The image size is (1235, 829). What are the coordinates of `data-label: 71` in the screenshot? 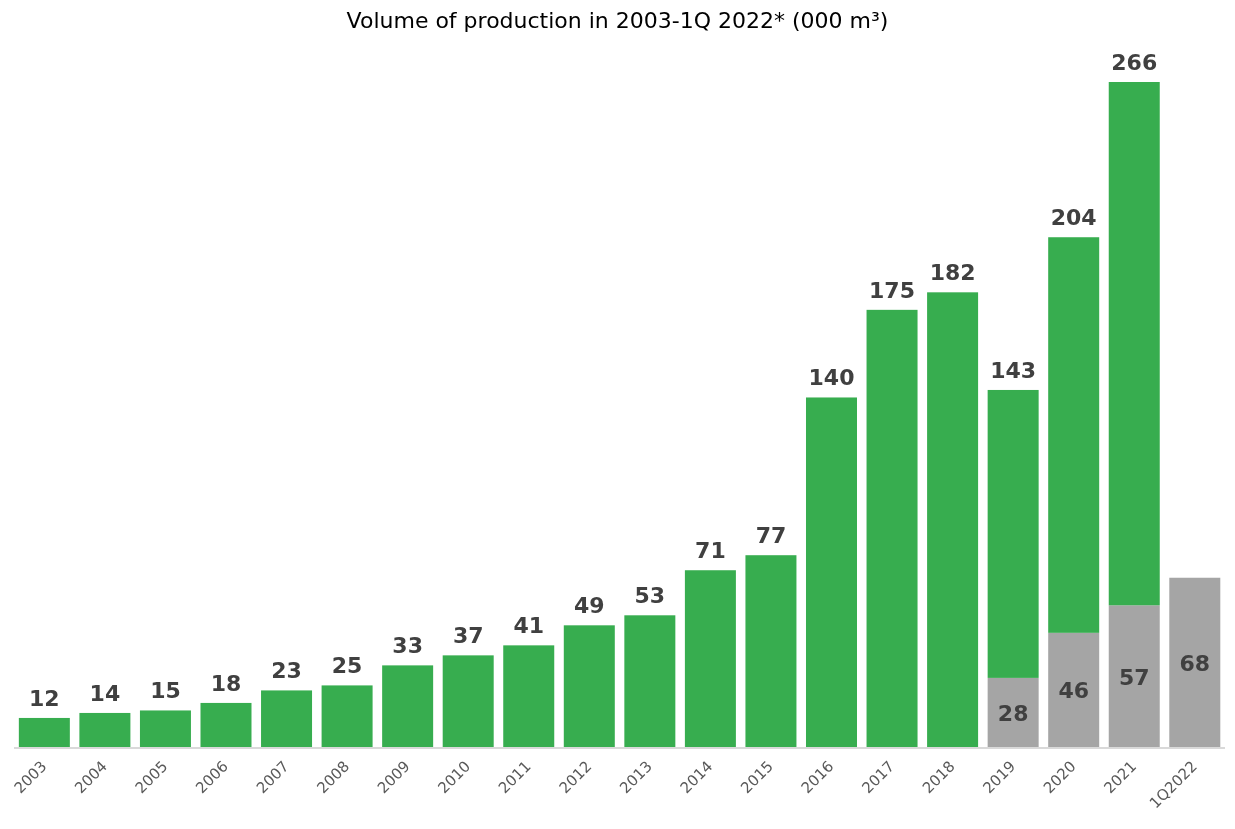 It's located at (710, 551).